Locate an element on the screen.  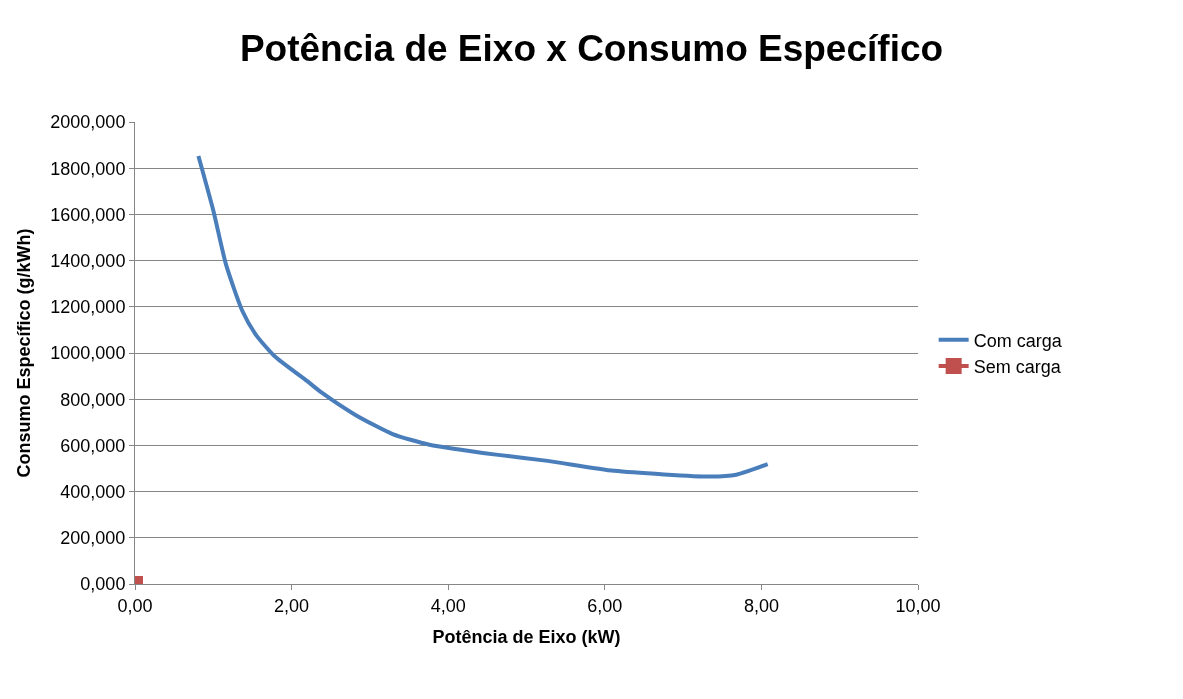
x-tick-label: 2,00 is located at coordinates (292, 605).